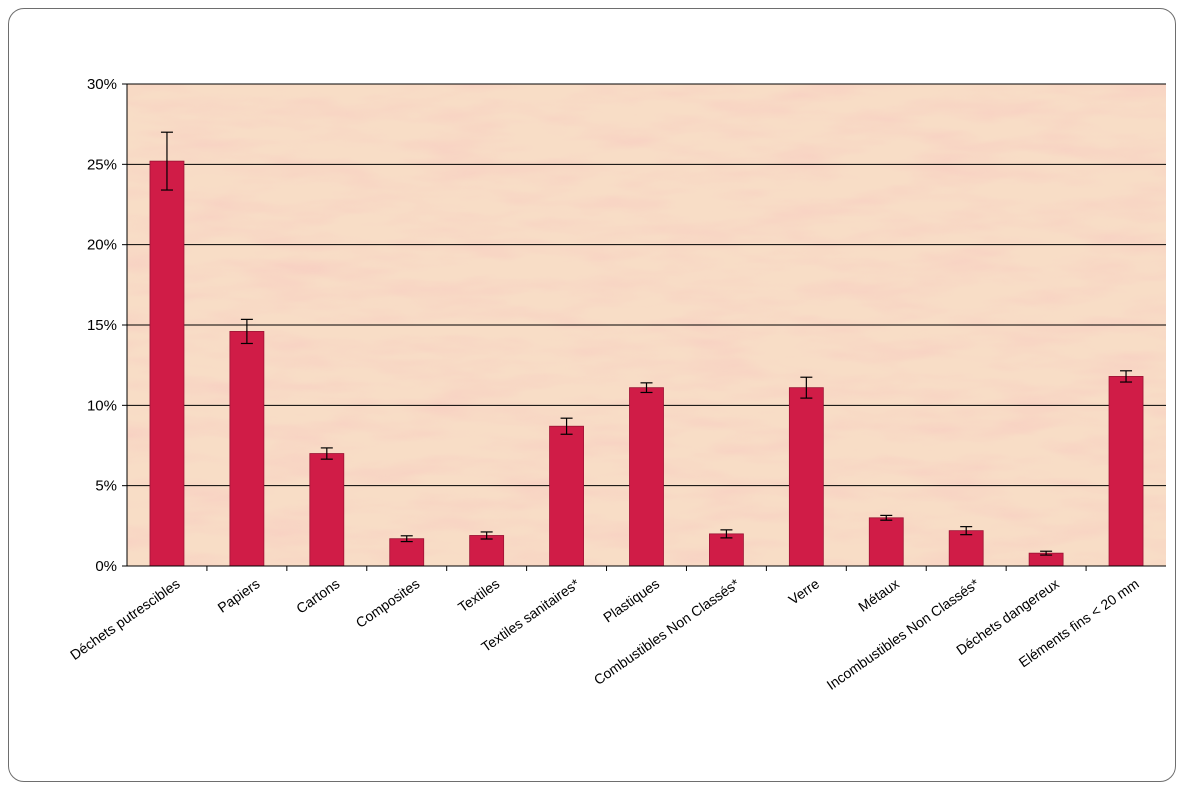 The width and height of the screenshot is (1184, 789). Describe the element at coordinates (667, 631) in the screenshot. I see `category-label: Combustibles Non Classés*` at that location.